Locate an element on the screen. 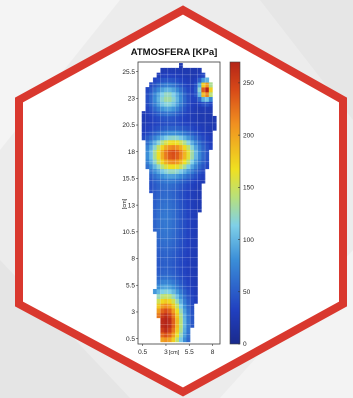 The width and height of the screenshot is (353, 398). x-tick-label: 0.5 is located at coordinates (142, 352).